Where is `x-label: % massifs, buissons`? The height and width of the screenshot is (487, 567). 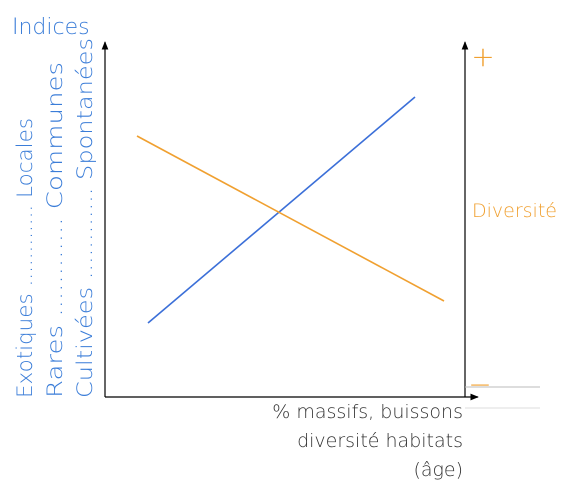
x-label: % massifs, buissons is located at coordinates (367, 412).